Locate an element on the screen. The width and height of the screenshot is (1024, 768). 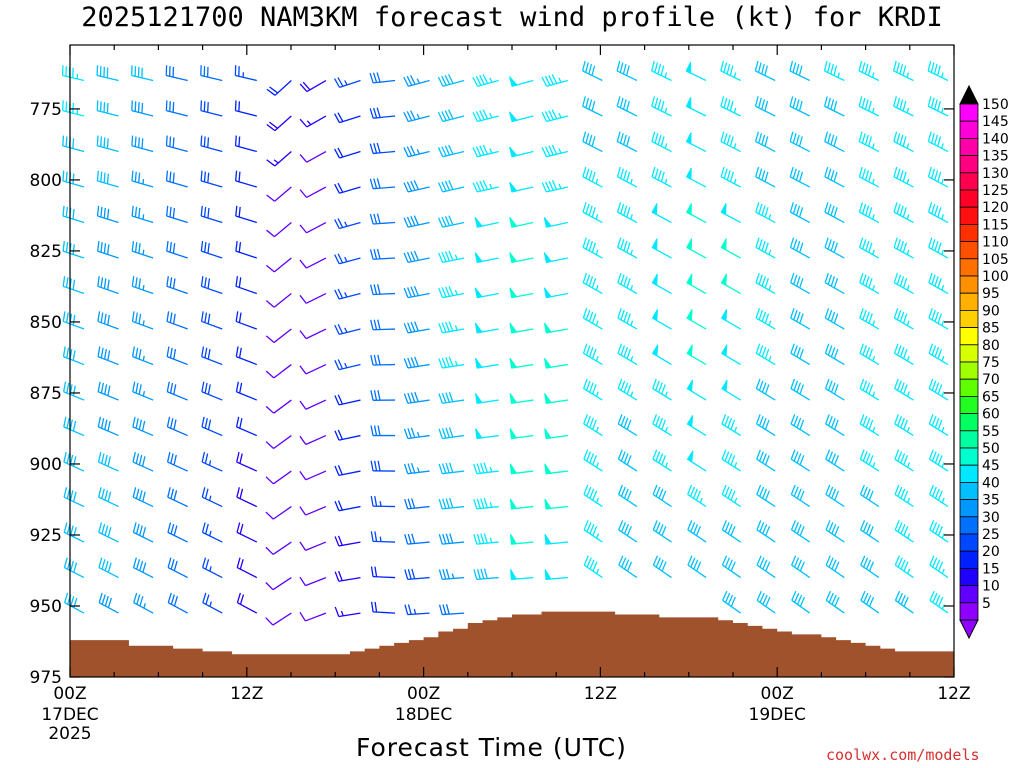
credit-link: coolwx.com/models is located at coordinates (903, 755).